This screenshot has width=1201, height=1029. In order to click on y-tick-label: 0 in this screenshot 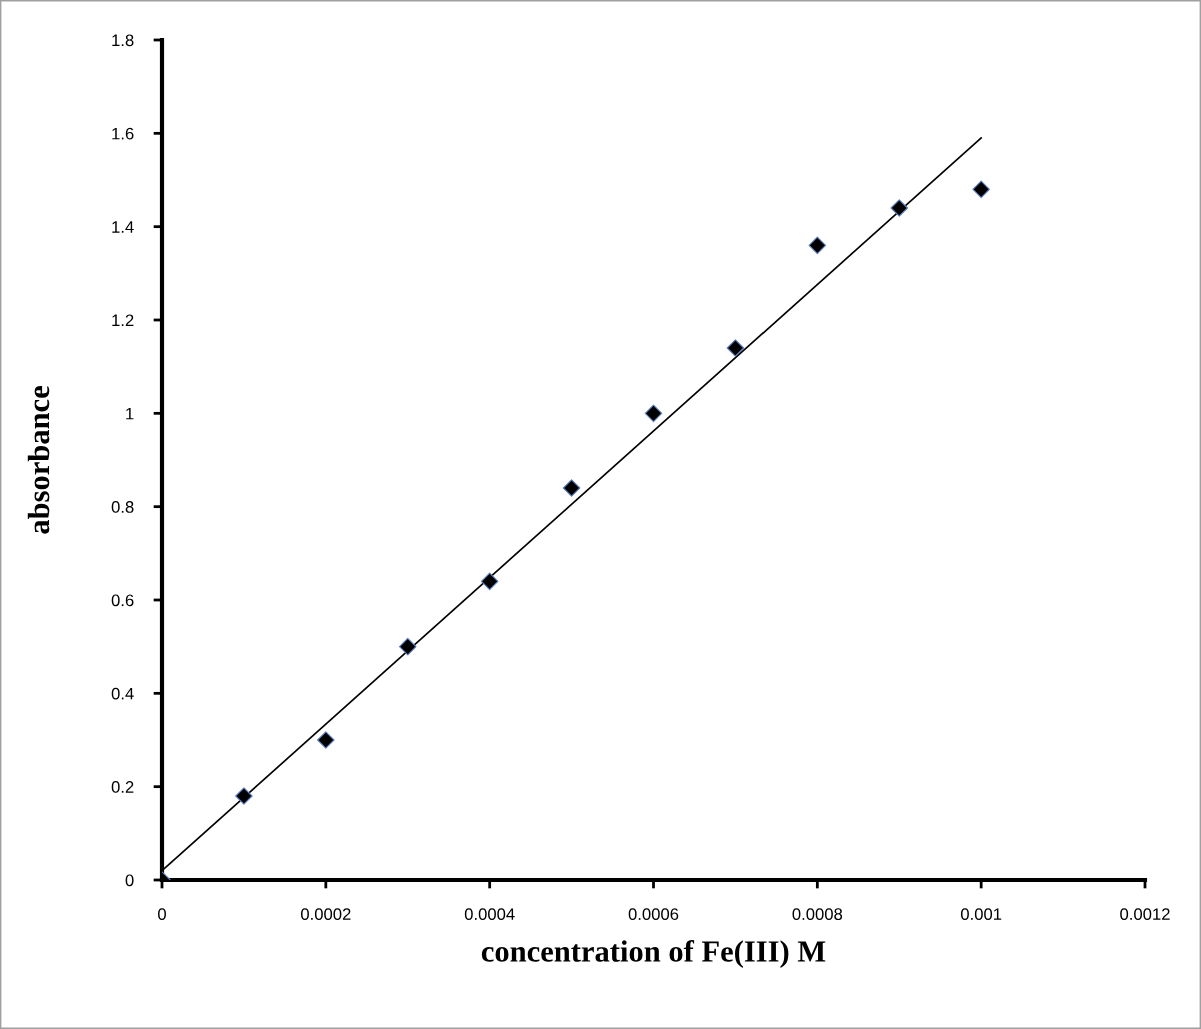, I will do `click(129, 880)`.